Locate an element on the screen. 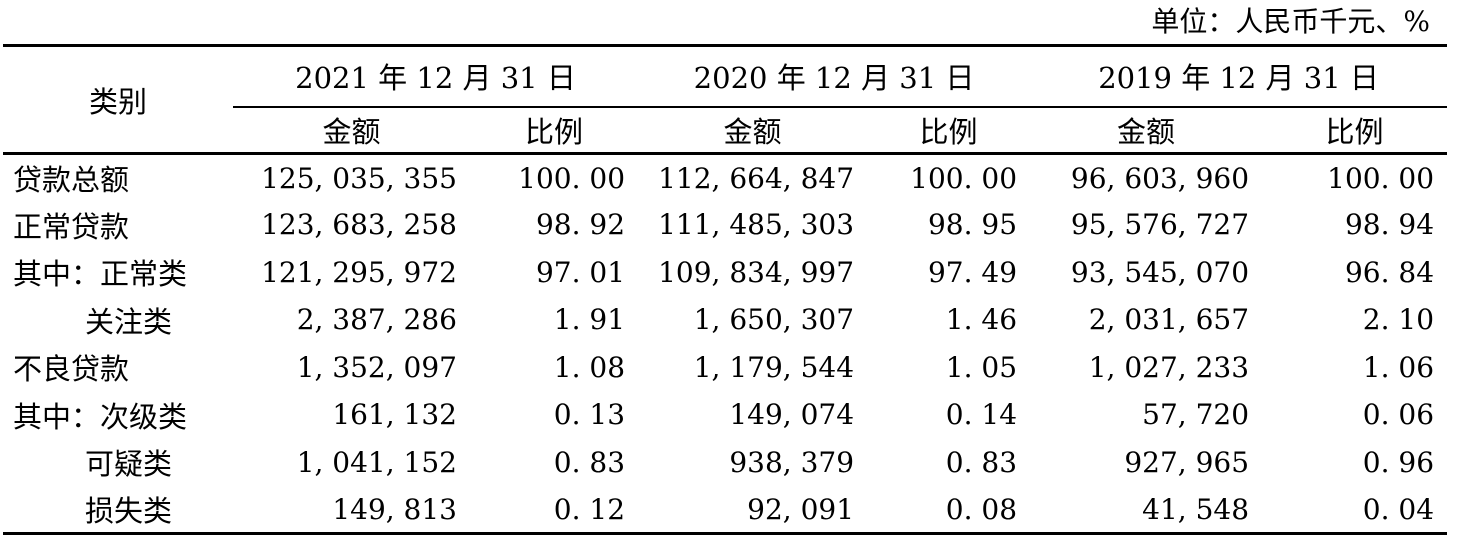 This screenshot has width=1464, height=550. ratio-cell: 0. 96 is located at coordinates (1398, 462).